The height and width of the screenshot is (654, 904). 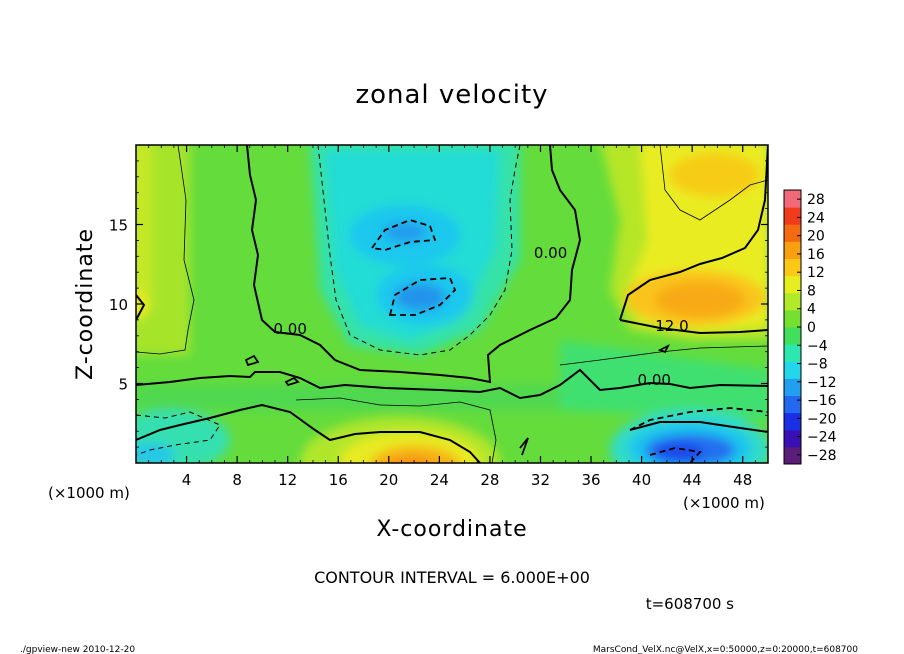 I want to click on x-tick-label: 40, so click(x=641, y=480).